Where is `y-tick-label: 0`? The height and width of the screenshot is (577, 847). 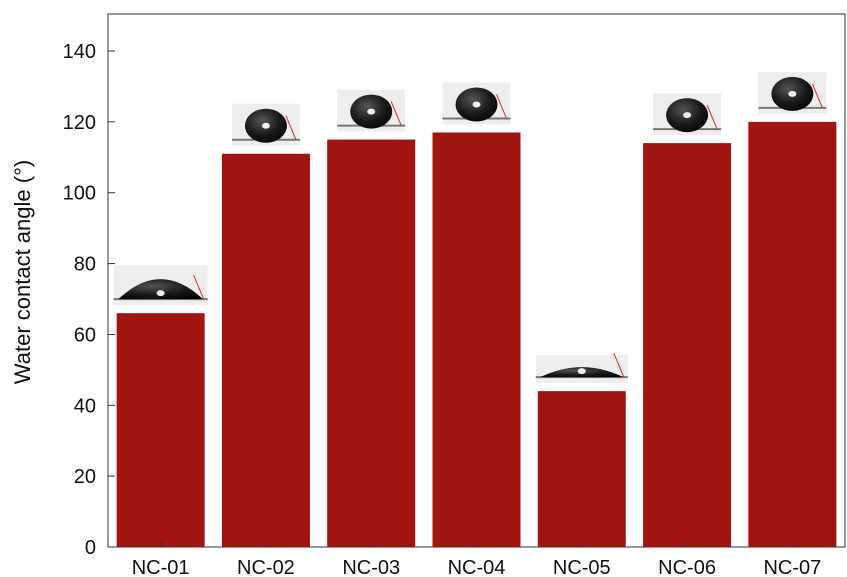 y-tick-label: 0 is located at coordinates (90, 548).